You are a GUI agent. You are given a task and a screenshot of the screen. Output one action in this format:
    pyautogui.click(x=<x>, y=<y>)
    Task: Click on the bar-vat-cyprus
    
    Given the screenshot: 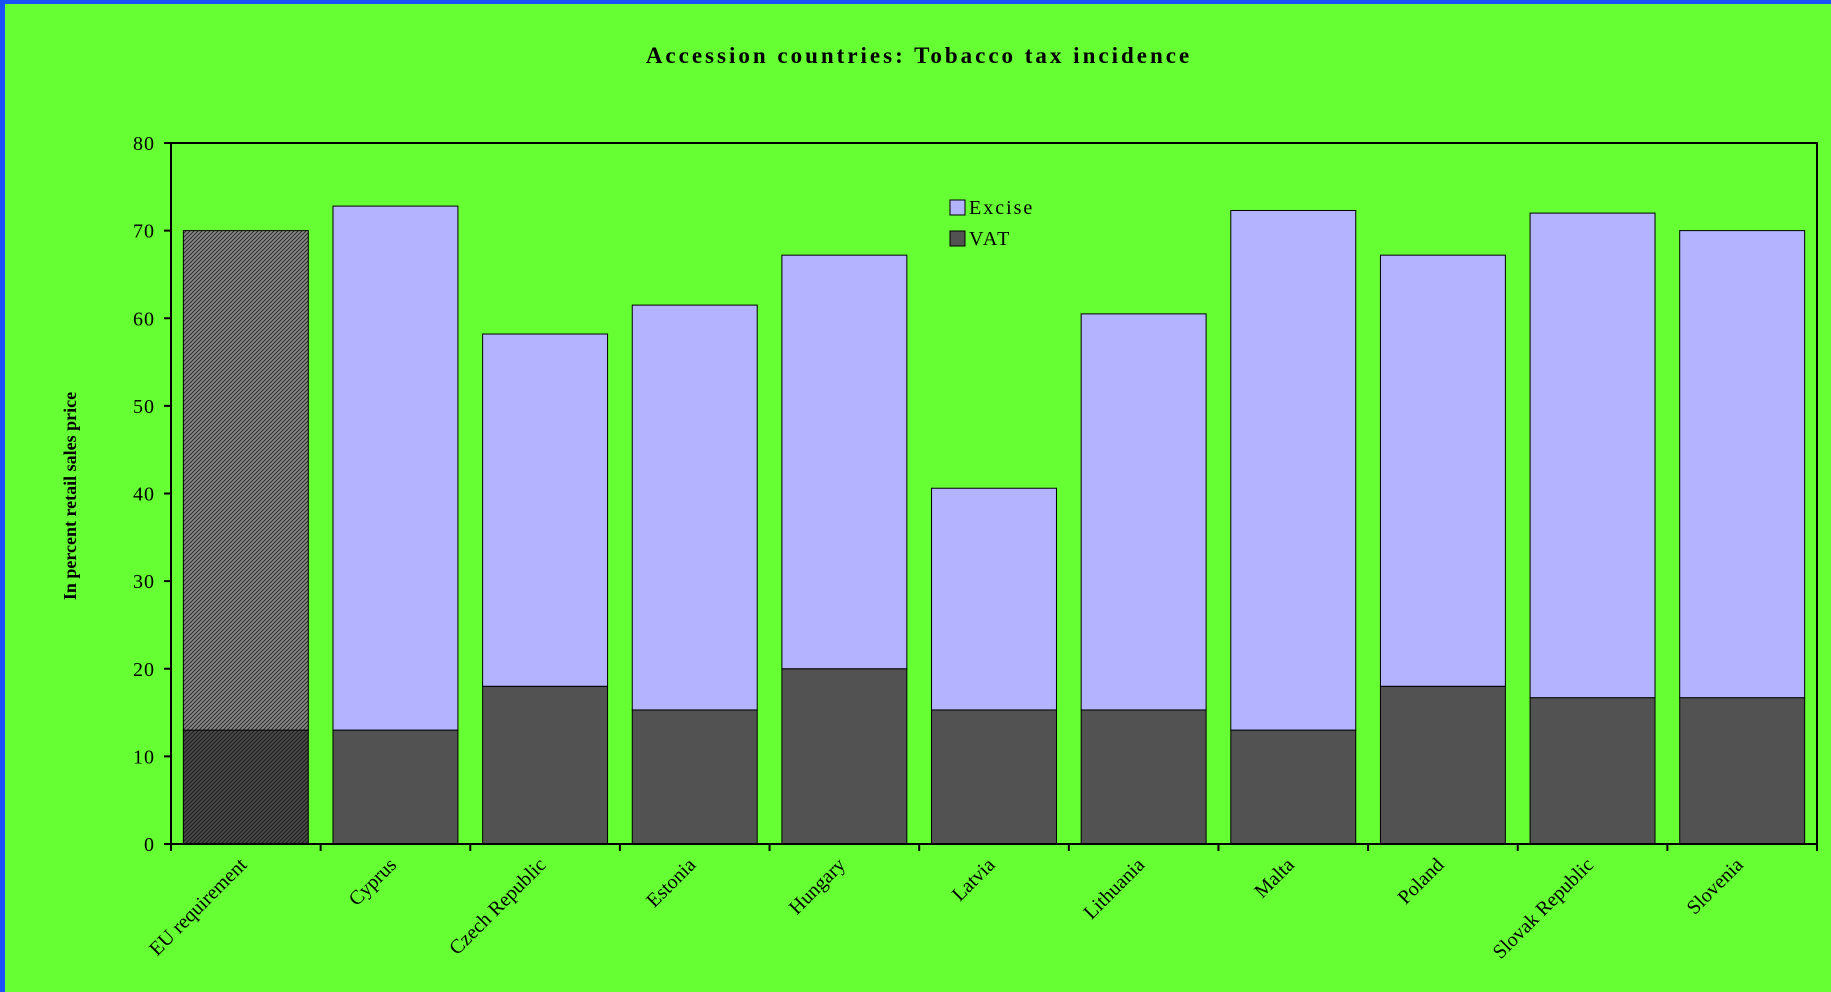 What is the action you would take?
    pyautogui.click(x=395, y=787)
    